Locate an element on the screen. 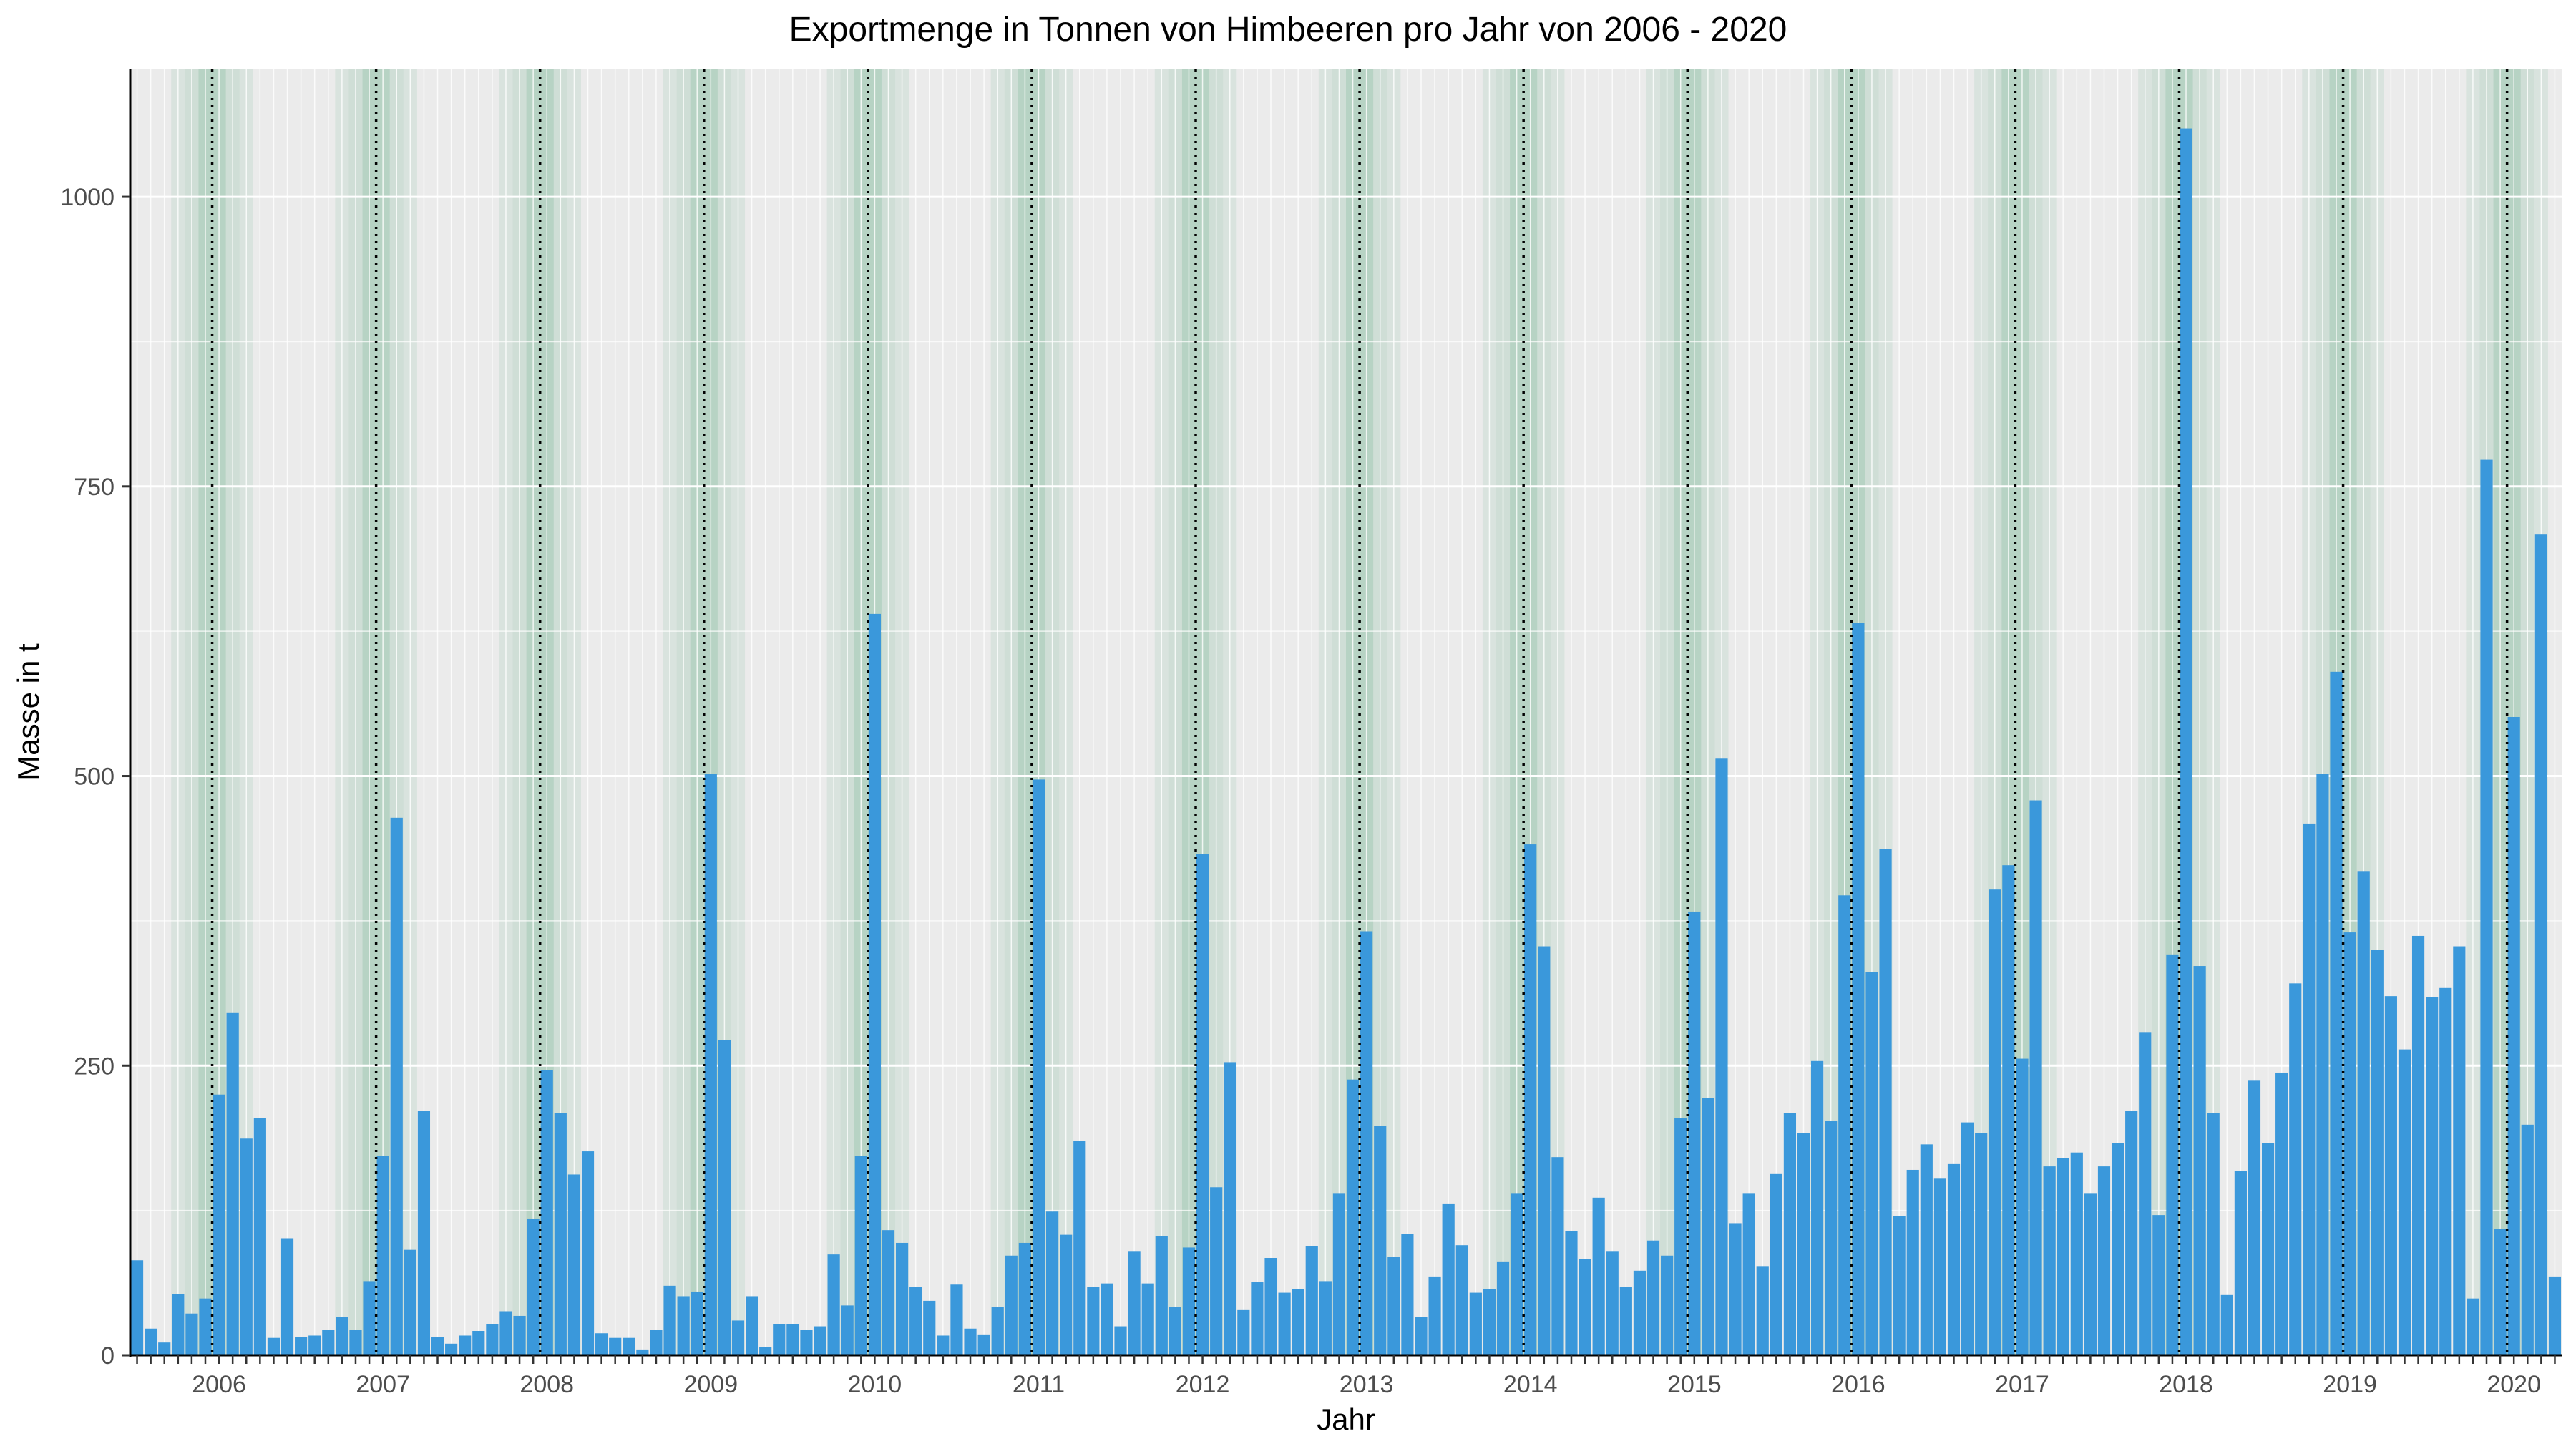 Image resolution: width=2576 pixels, height=1449 pixels. x-tick-label: 2012 is located at coordinates (1203, 1384).